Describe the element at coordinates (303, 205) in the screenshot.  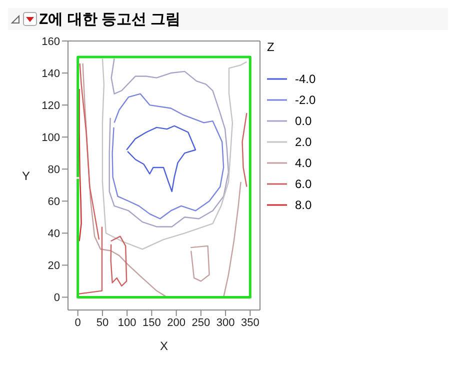
I see `legend-label: 8.0` at that location.